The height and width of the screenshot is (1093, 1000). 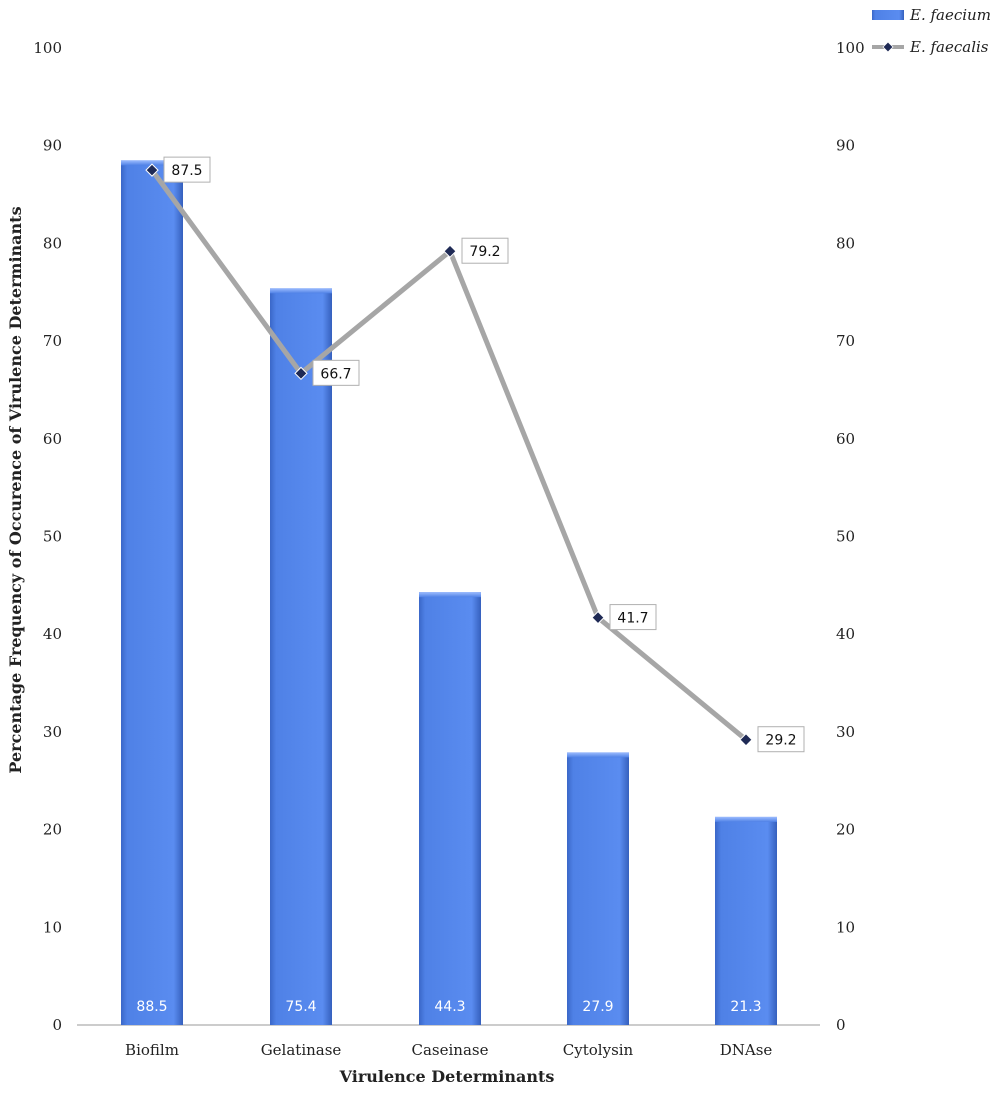 What do you see at coordinates (47, 48) in the screenshot?
I see `y-tick-left: 100` at bounding box center [47, 48].